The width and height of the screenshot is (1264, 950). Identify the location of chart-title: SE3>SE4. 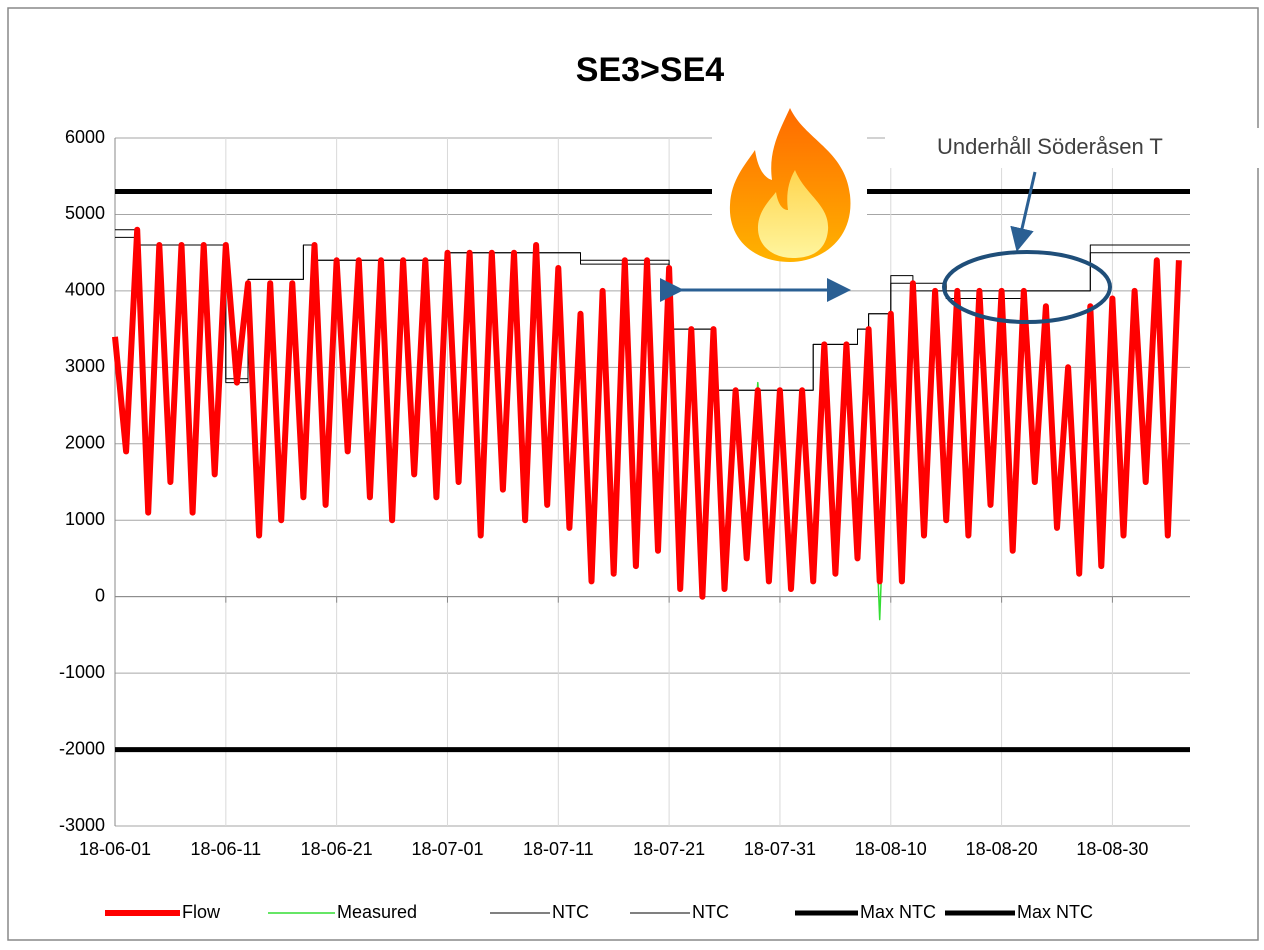
(650, 70).